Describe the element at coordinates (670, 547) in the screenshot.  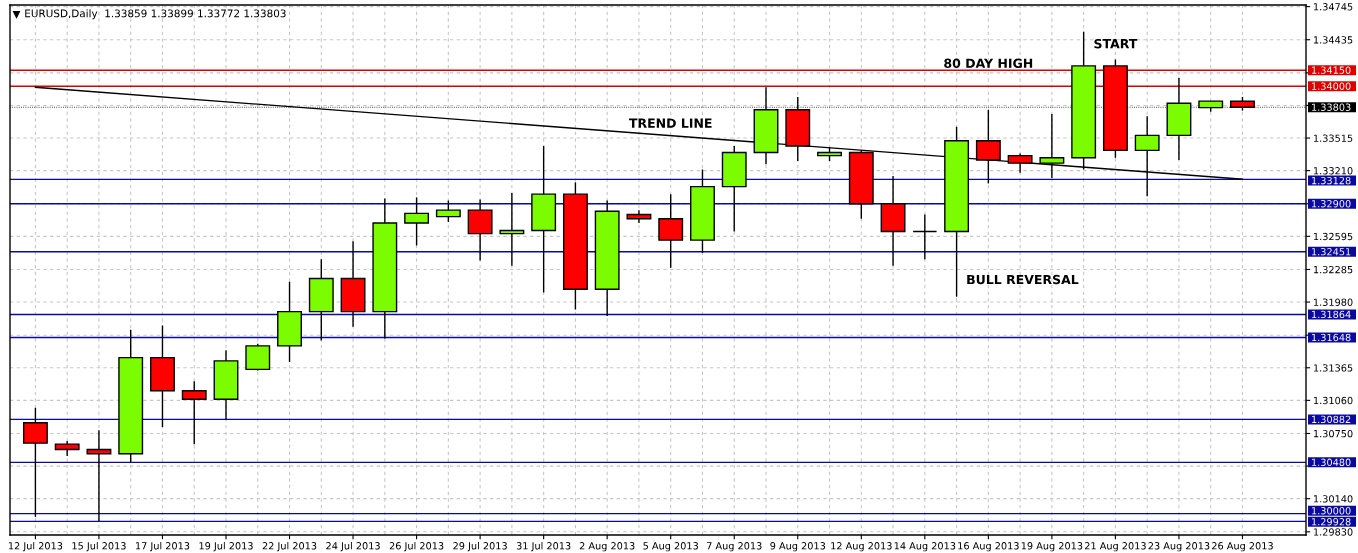
I see `x-tick-label: 5 Aug 2013` at that location.